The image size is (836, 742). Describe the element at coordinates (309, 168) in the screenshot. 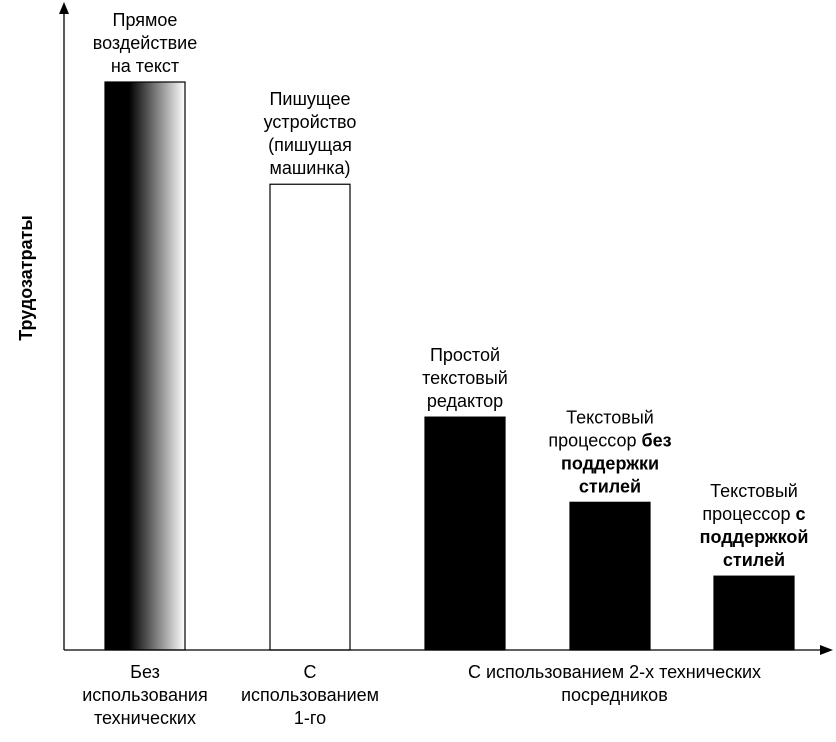

I see `bar-2-label-line: машинка)` at that location.